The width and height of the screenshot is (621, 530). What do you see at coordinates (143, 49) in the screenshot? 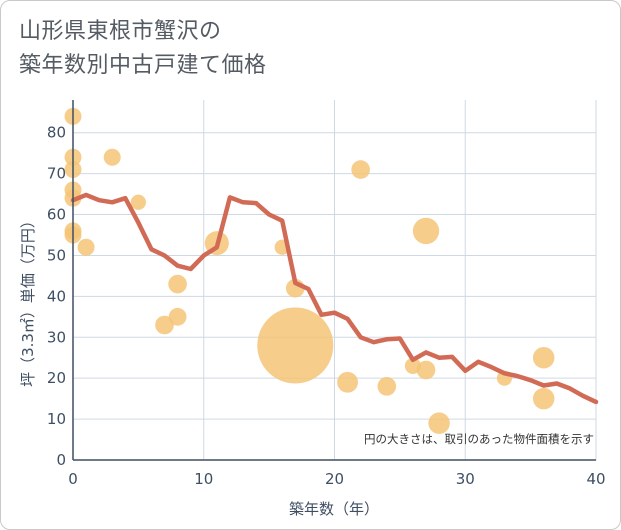
I see `chart-title: 山形県東根市蟹沢の 築年数別中古戸建て価格` at bounding box center [143, 49].